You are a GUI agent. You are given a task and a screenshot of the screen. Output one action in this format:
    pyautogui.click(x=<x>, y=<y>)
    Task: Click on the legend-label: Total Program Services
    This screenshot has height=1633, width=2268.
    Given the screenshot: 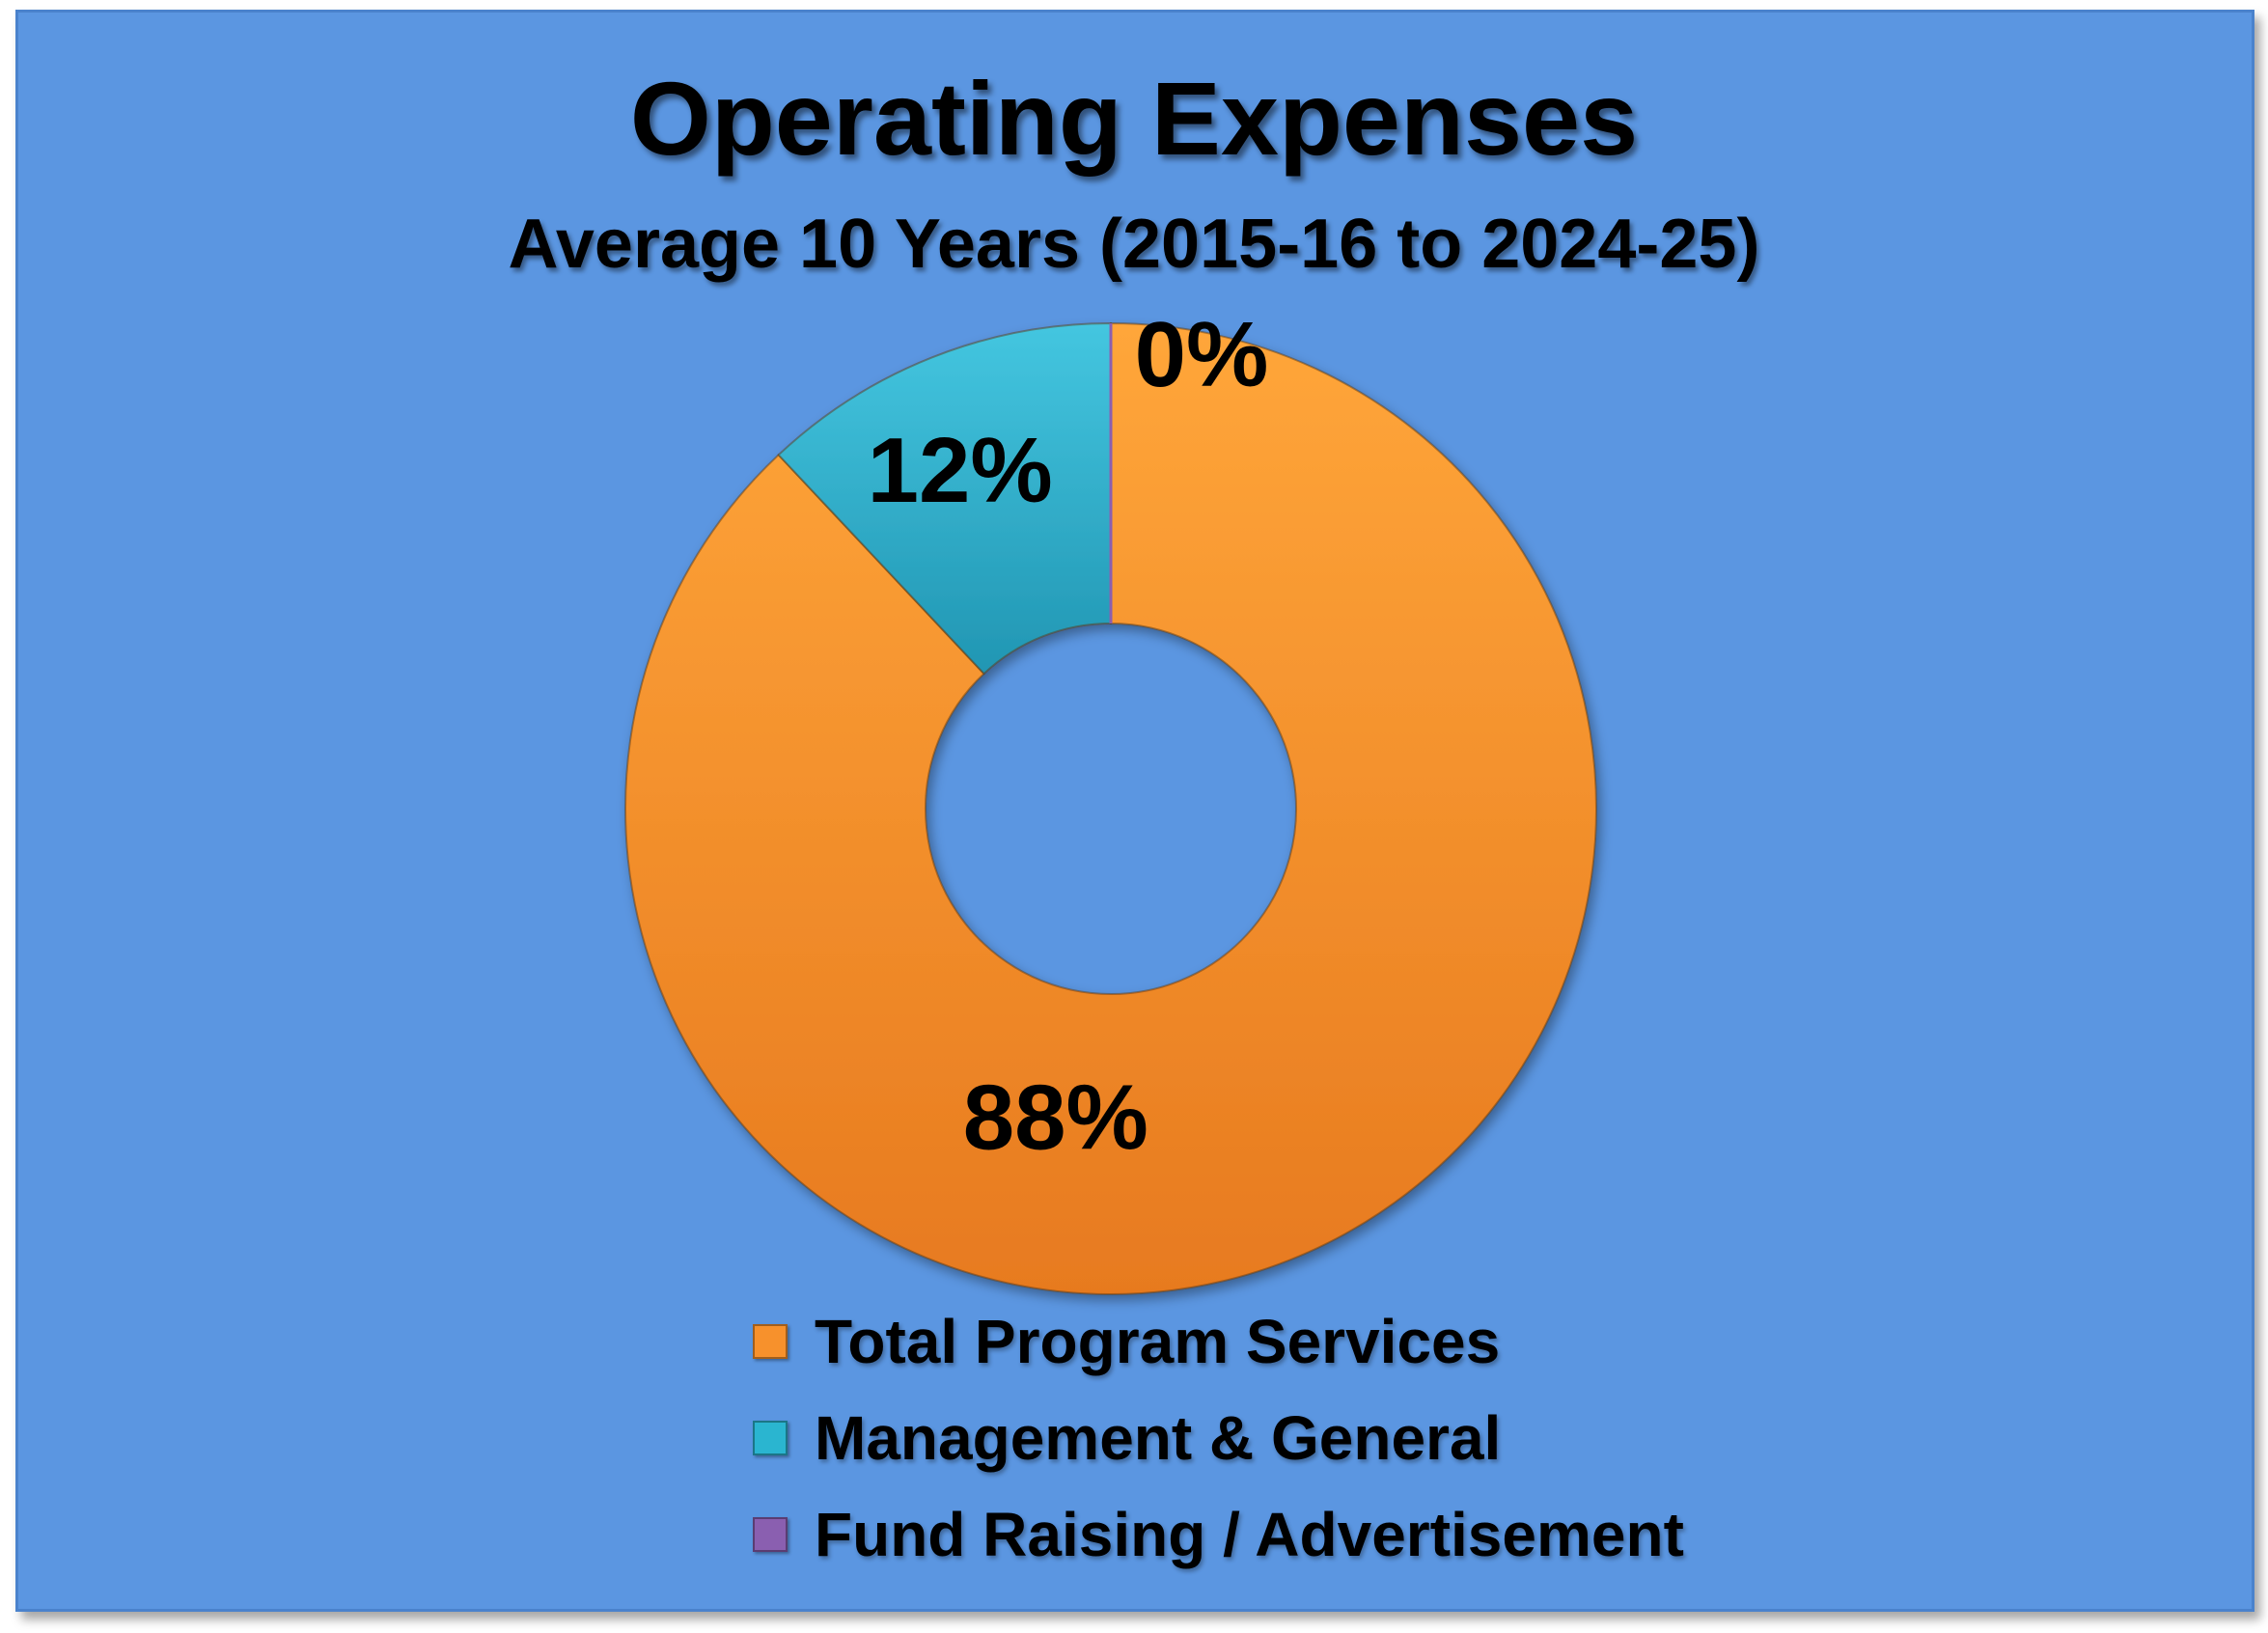 What is the action you would take?
    pyautogui.click(x=1158, y=1341)
    